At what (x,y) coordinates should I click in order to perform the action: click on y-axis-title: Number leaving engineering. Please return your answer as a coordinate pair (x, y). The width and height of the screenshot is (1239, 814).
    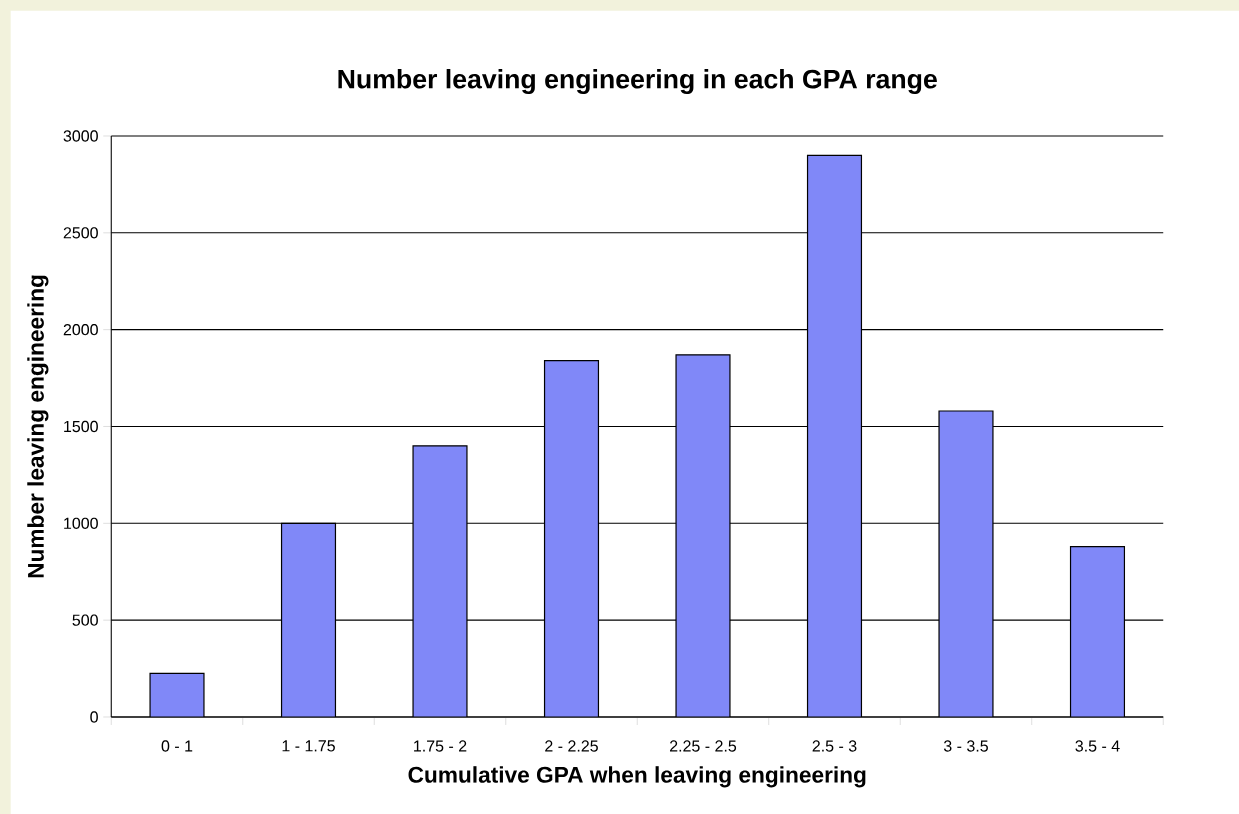
    Looking at the image, I should click on (38, 426).